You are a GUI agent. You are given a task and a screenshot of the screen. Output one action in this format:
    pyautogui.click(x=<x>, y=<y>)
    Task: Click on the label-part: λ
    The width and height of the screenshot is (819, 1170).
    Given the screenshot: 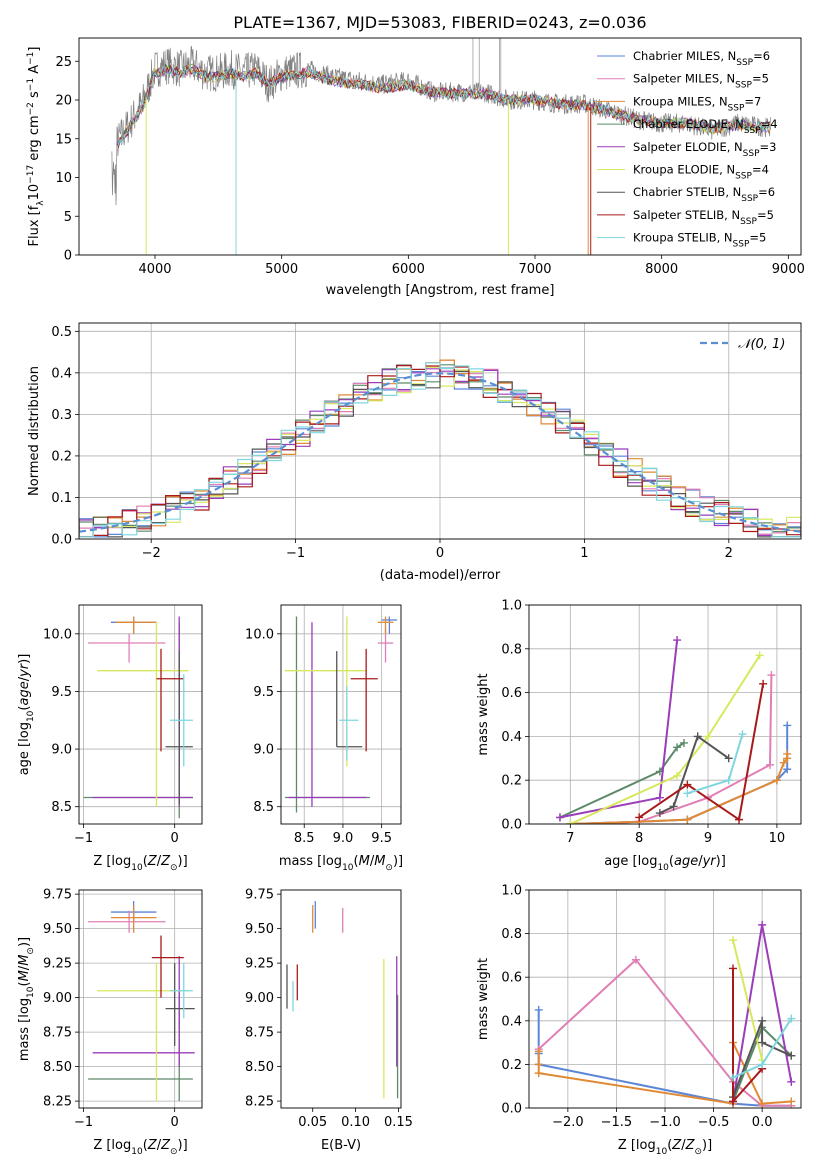 What is the action you would take?
    pyautogui.click(x=41, y=203)
    